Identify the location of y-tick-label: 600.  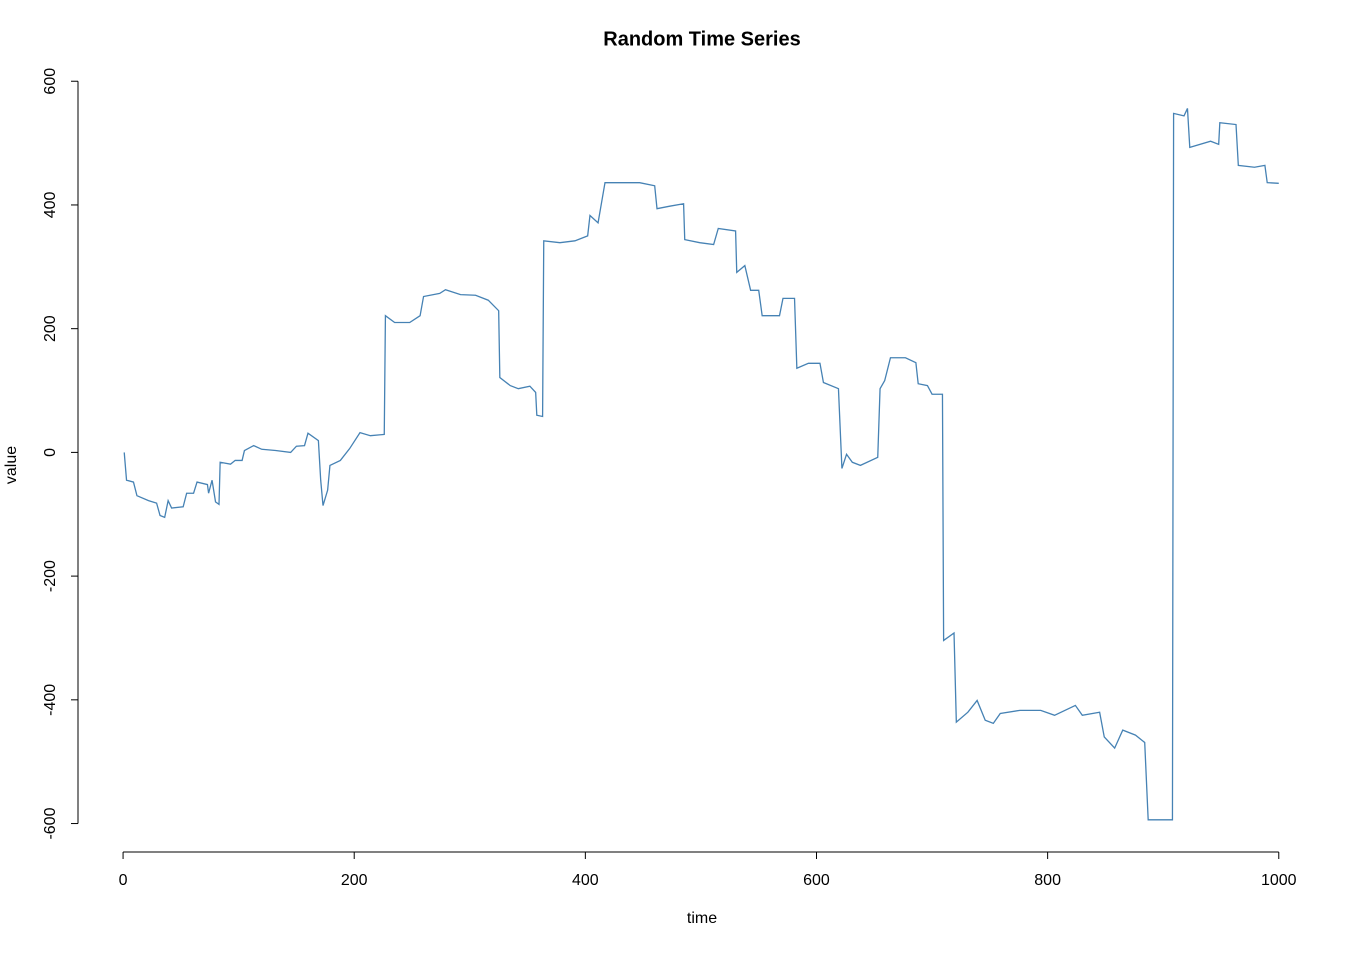
(50, 81).